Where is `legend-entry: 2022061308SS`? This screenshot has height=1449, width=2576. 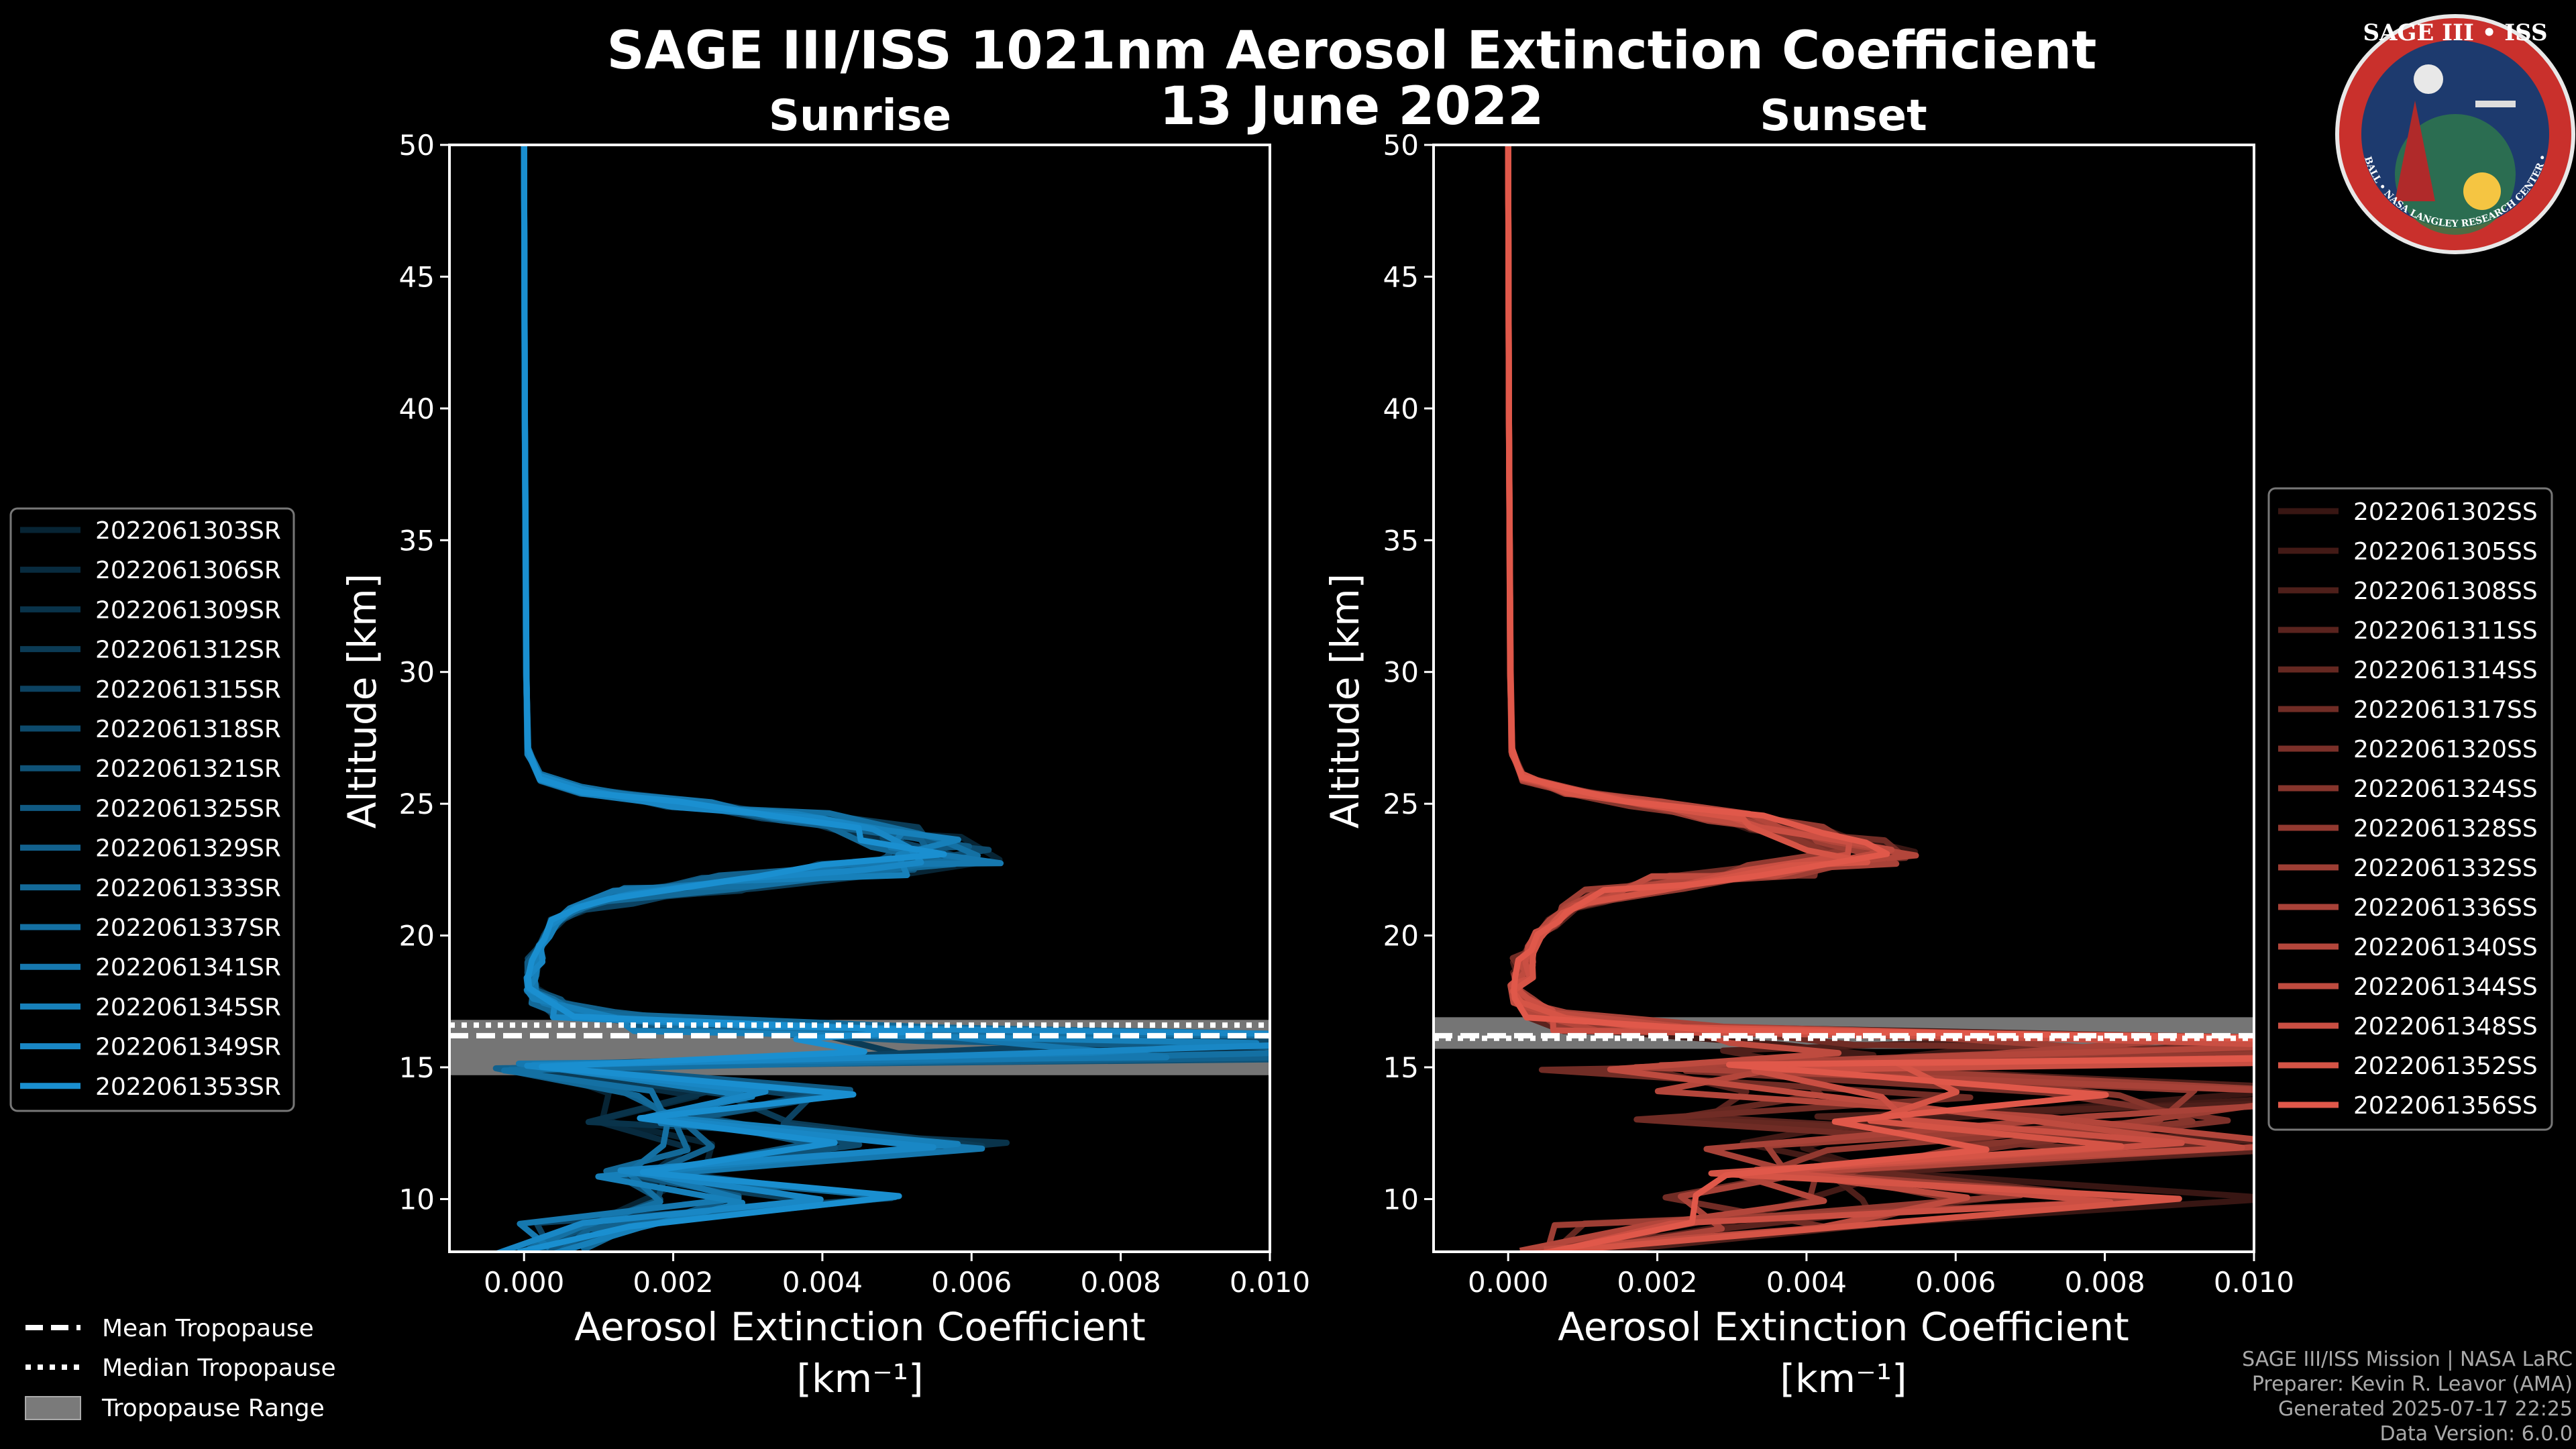
legend-entry: 2022061308SS is located at coordinates (2445, 591).